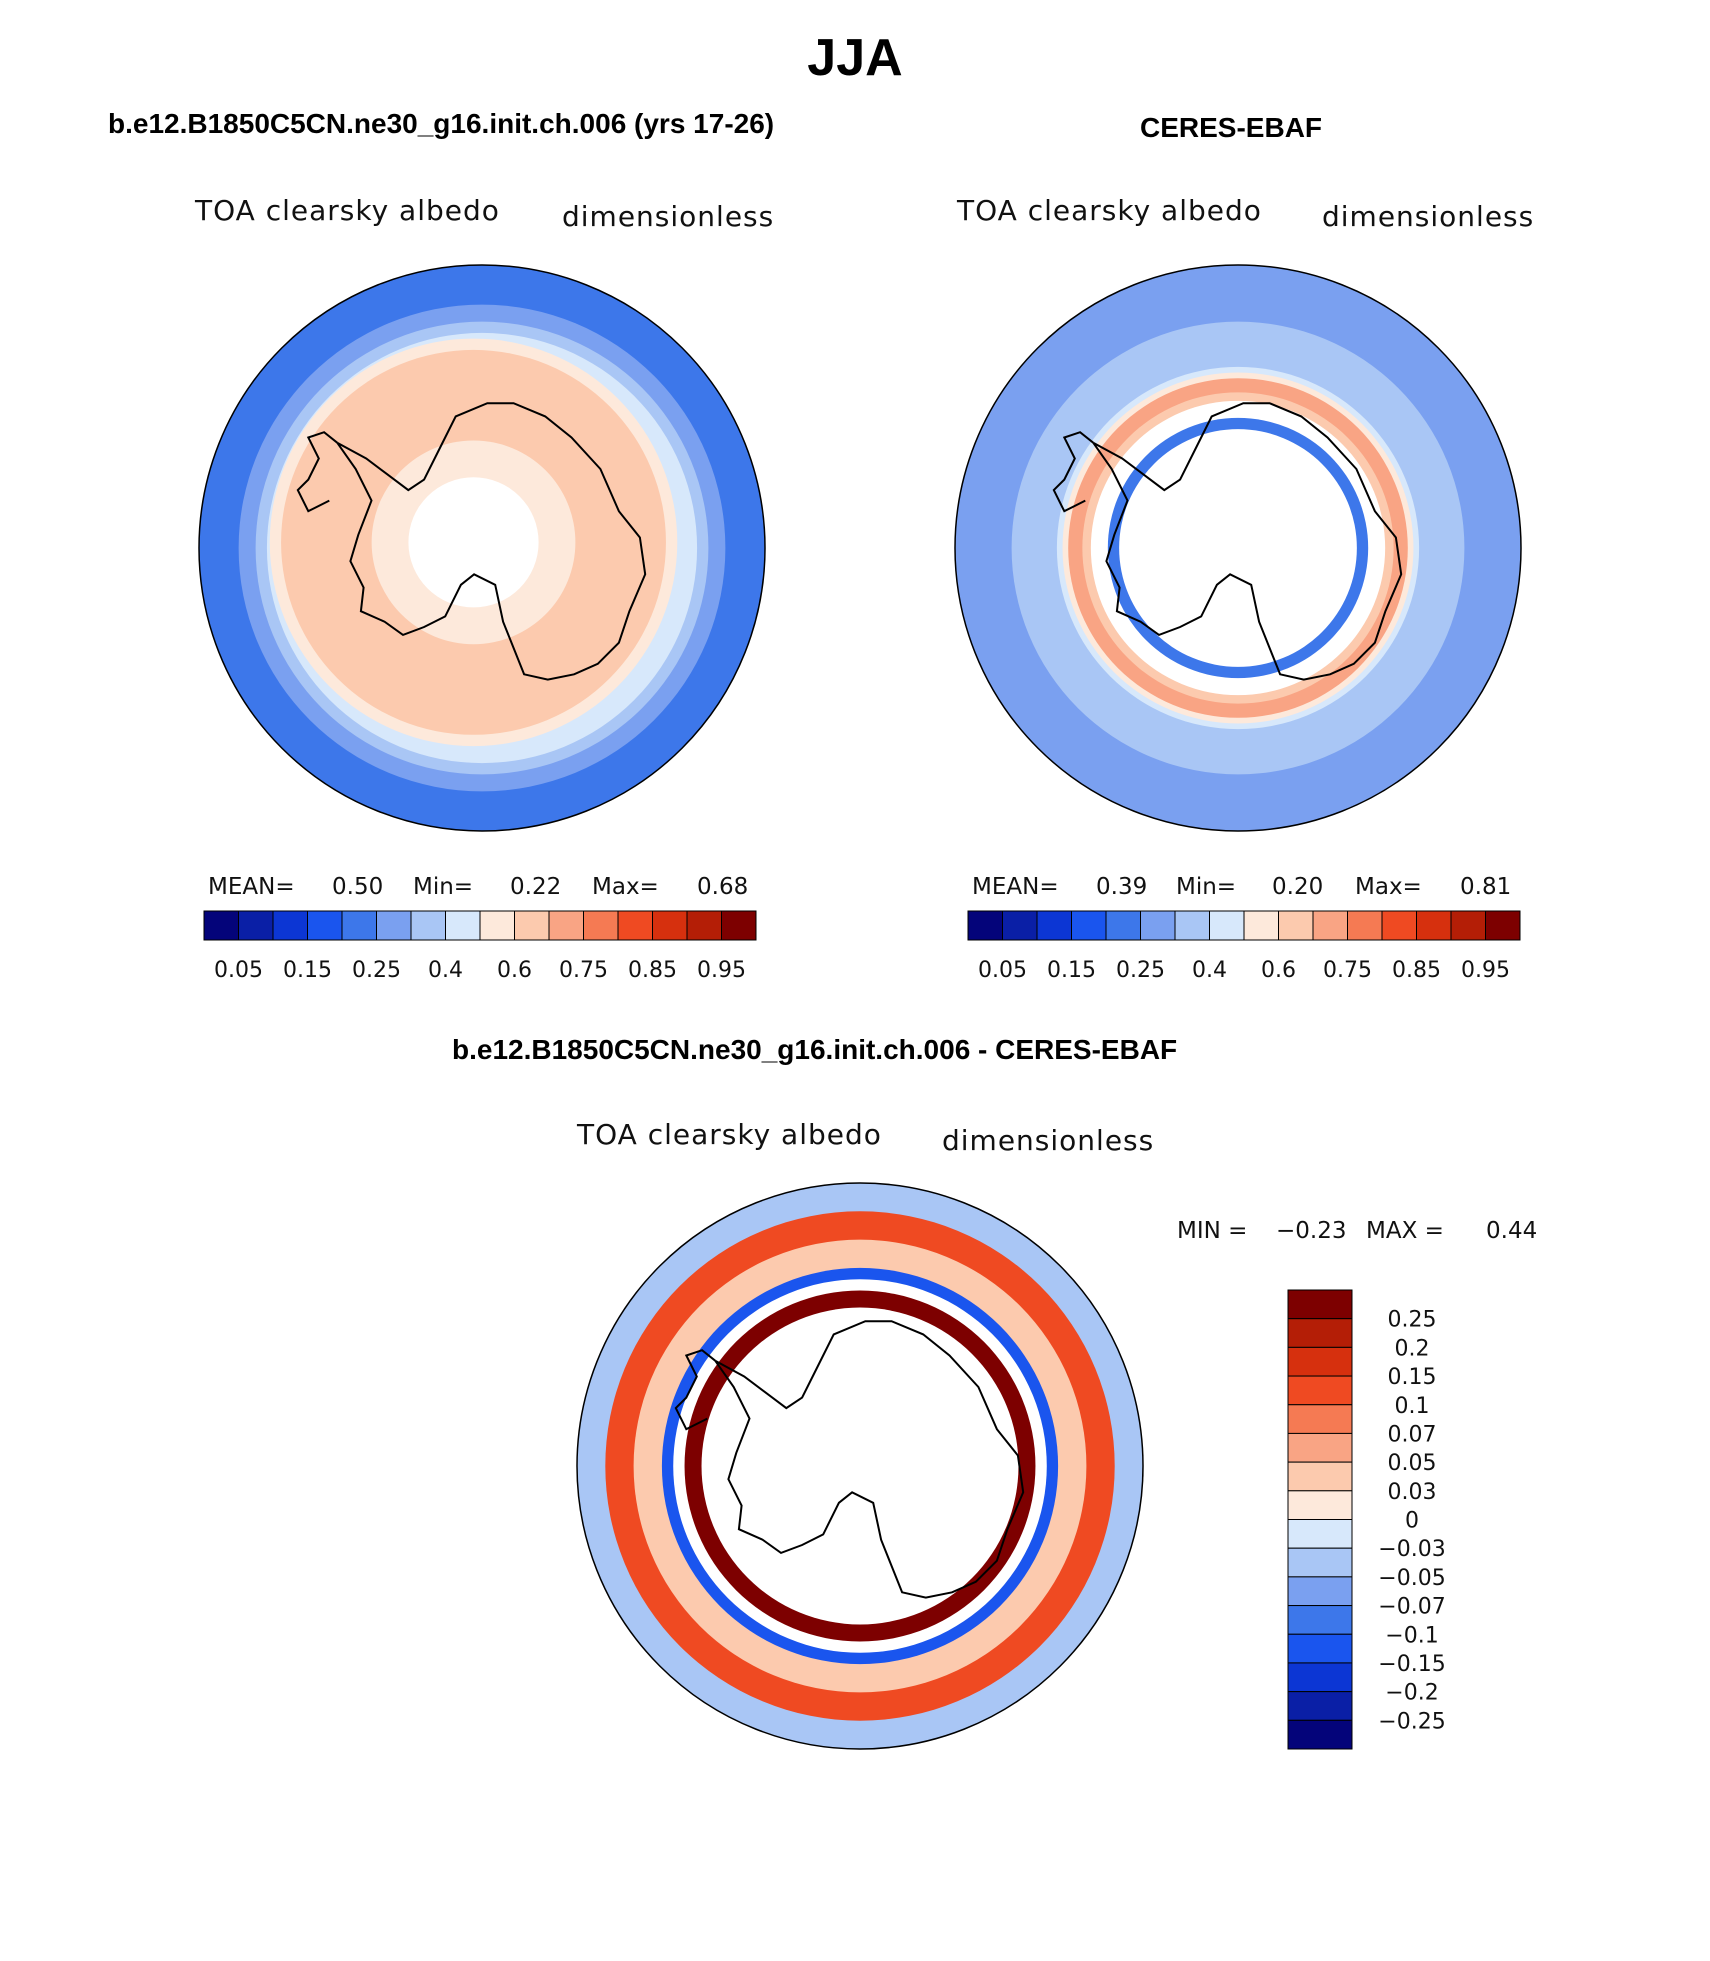 This screenshot has height=1961, width=1710. What do you see at coordinates (1347, 970) in the screenshot?
I see `colorbar-tick-label: 0.75` at bounding box center [1347, 970].